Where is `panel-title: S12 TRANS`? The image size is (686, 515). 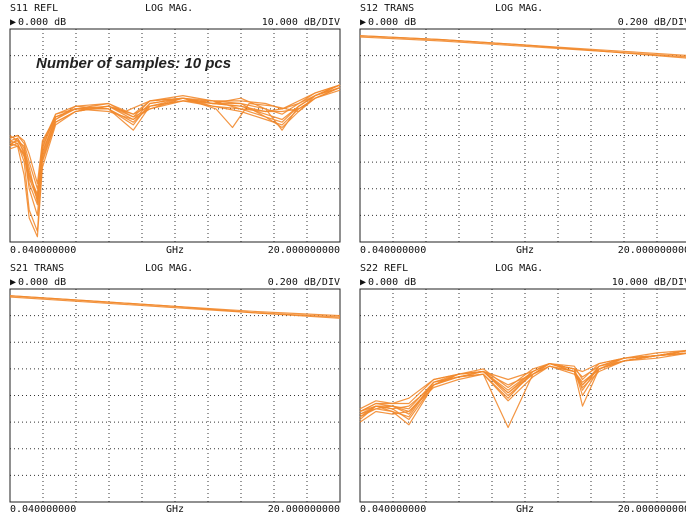
panel-title: S12 TRANS is located at coordinates (387, 8).